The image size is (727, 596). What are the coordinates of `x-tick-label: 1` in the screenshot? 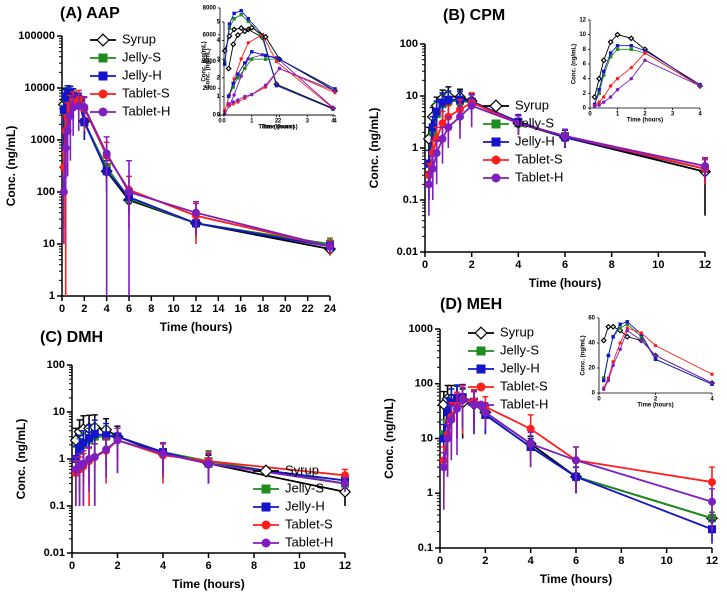 It's located at (252, 122).